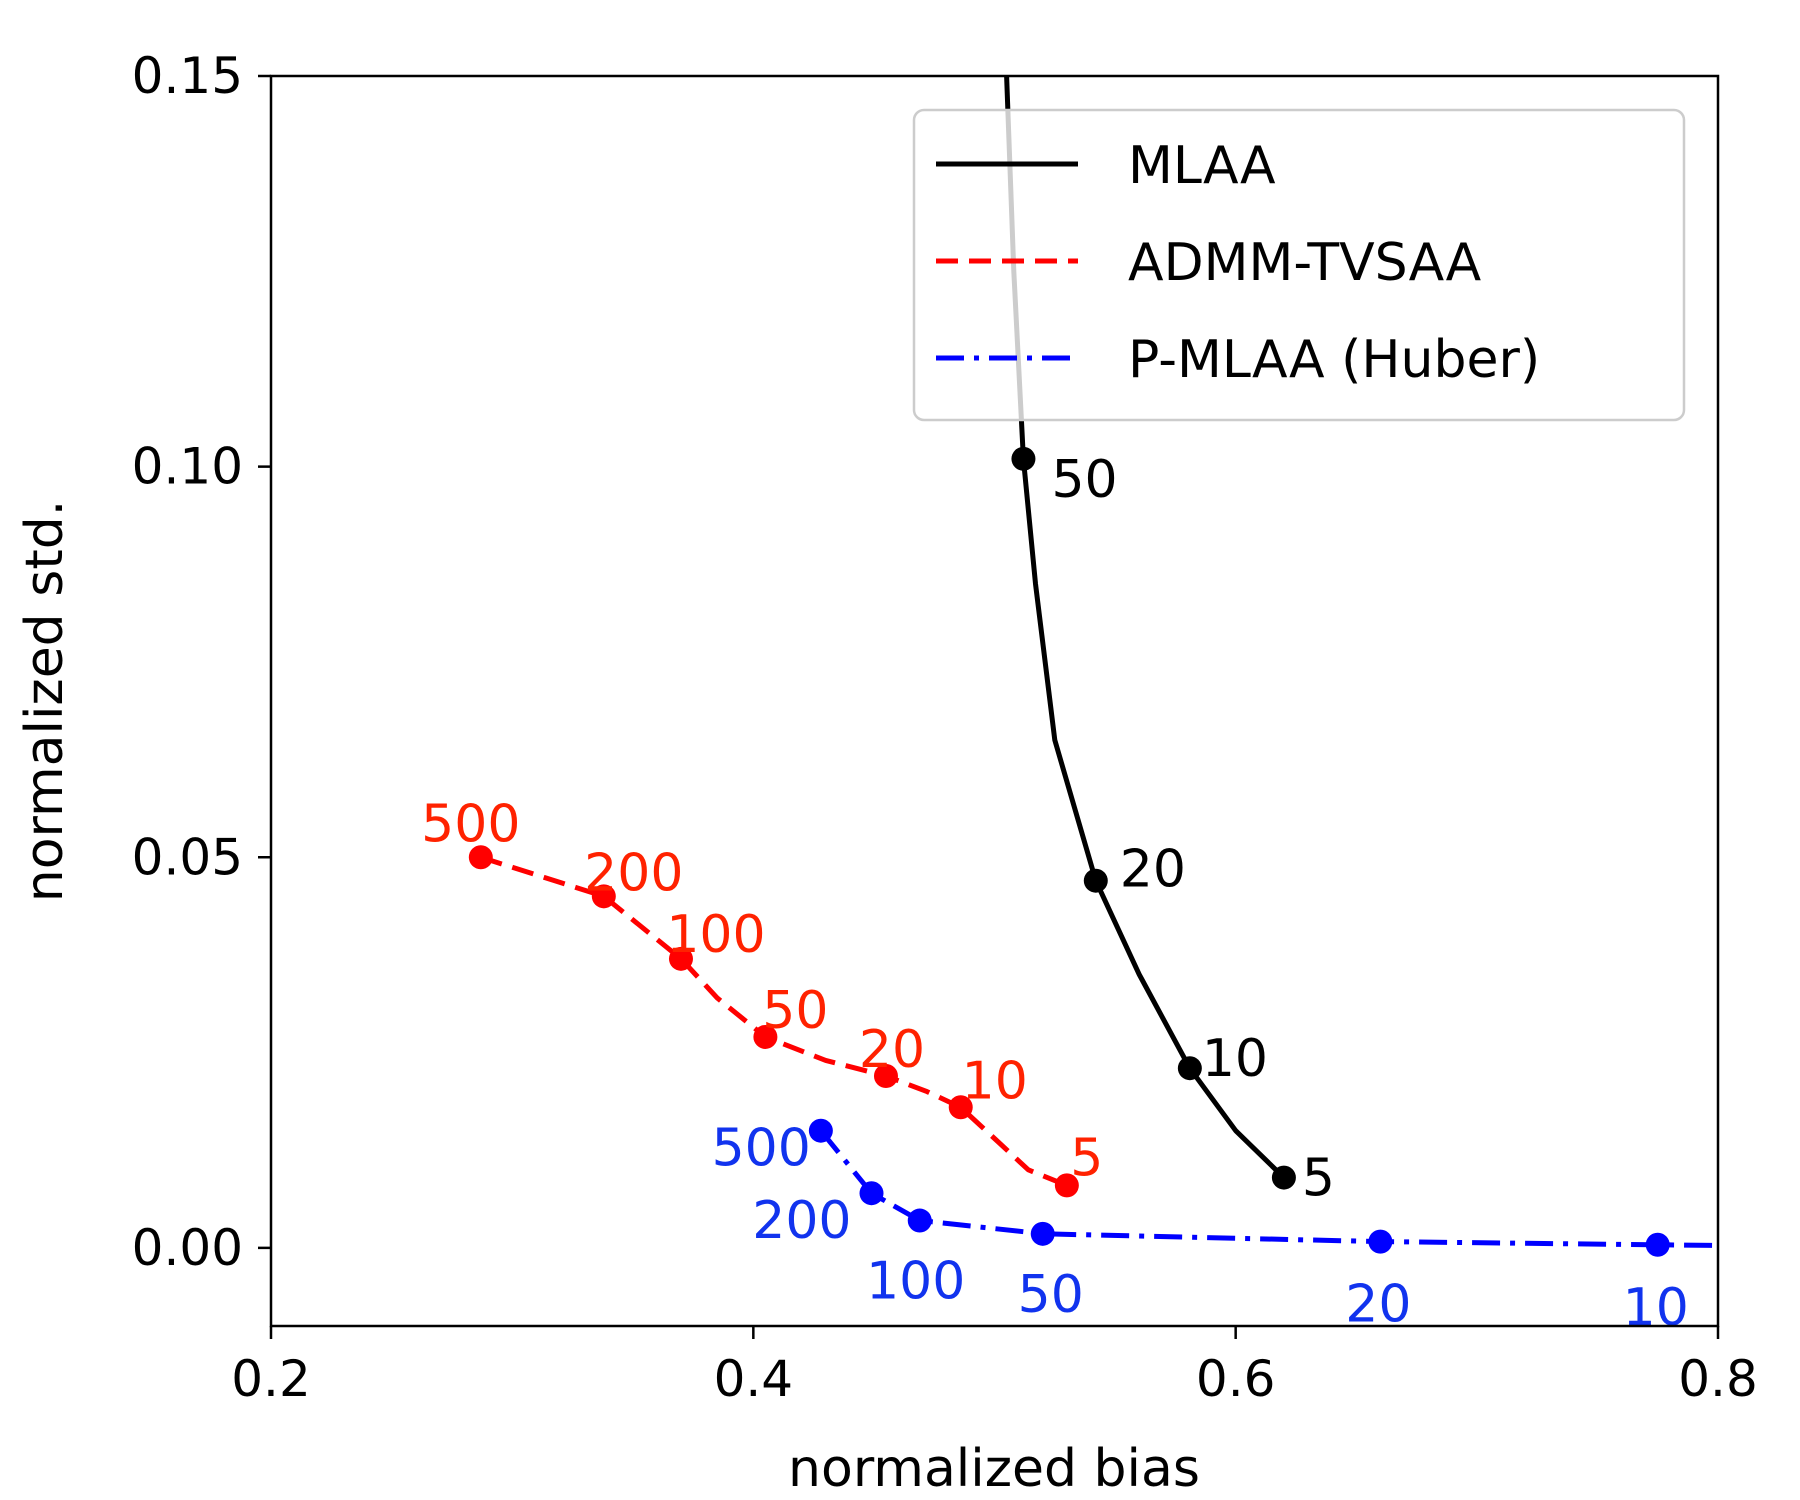 The image size is (1800, 1500). I want to click on data-label-p-mlaa-huber: 500, so click(761, 1149).